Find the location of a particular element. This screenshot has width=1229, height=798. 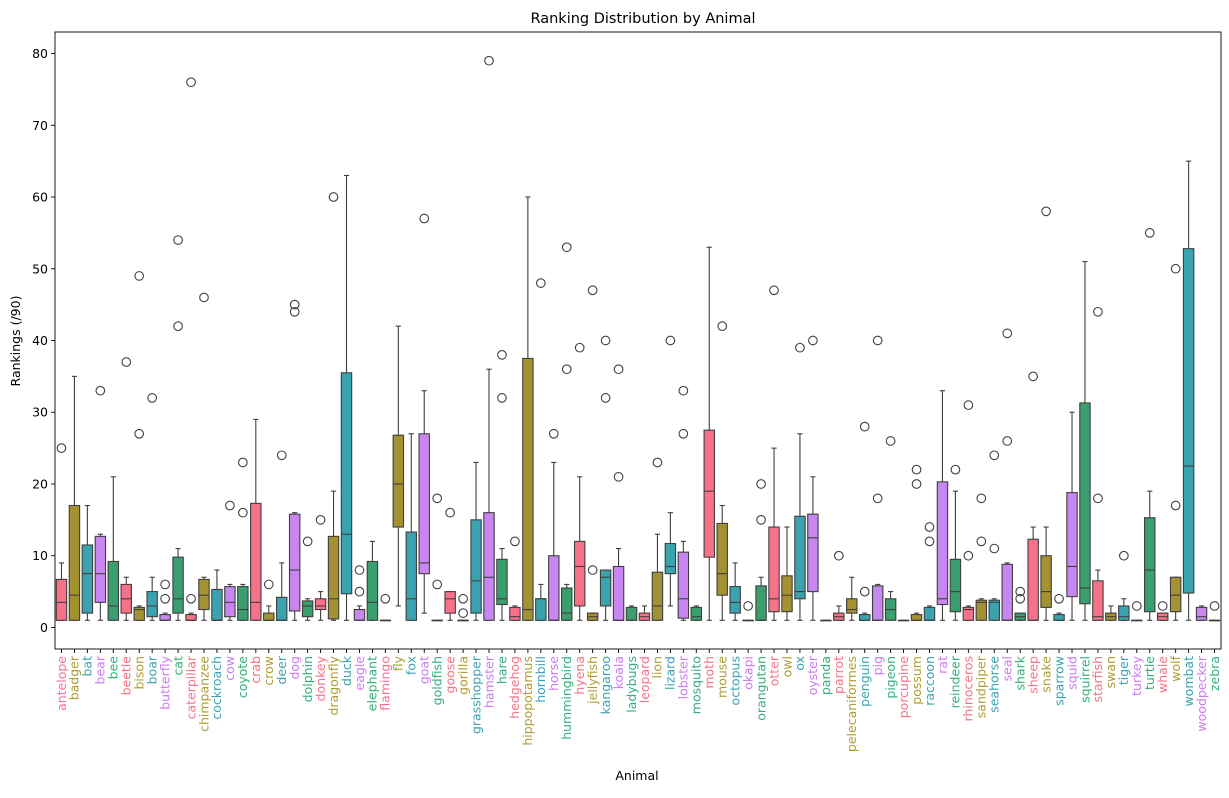

box-group-panda: panda is located at coordinates (825, 657).